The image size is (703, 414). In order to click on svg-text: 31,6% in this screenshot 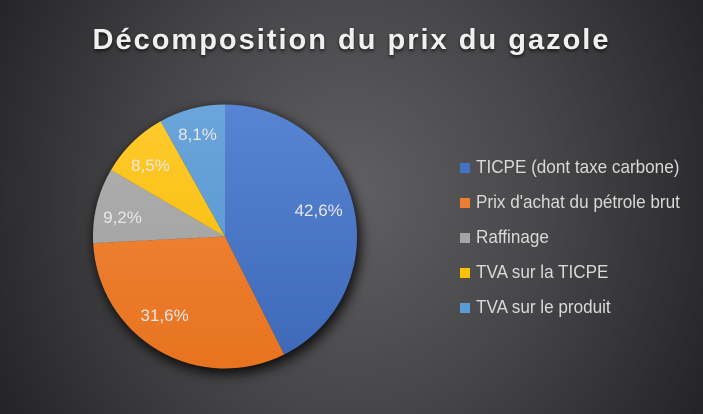, I will do `click(164, 315)`.